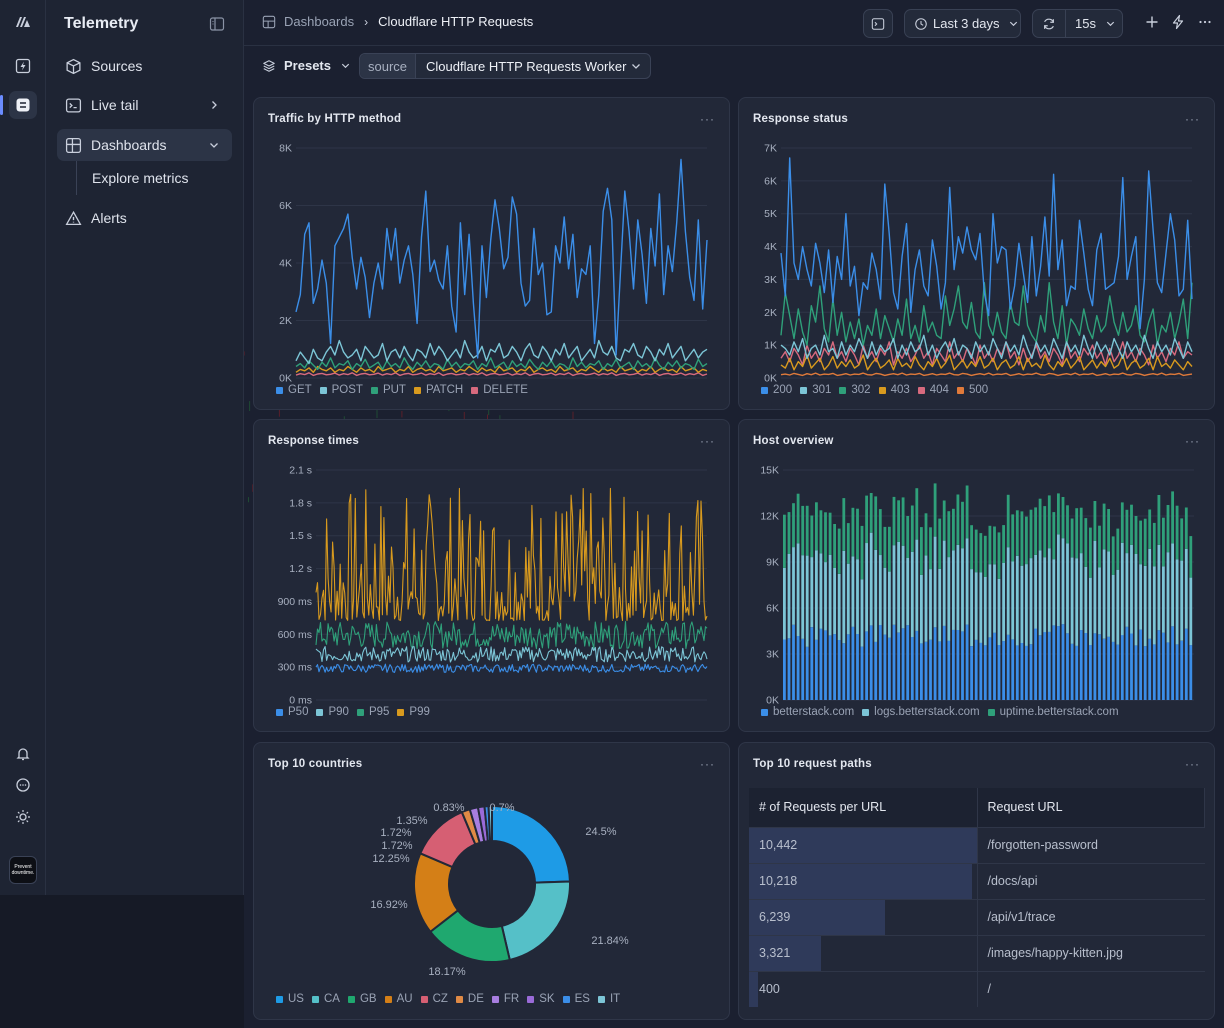 The height and width of the screenshot is (1028, 1224). I want to click on legend-item: POST, so click(341, 390).